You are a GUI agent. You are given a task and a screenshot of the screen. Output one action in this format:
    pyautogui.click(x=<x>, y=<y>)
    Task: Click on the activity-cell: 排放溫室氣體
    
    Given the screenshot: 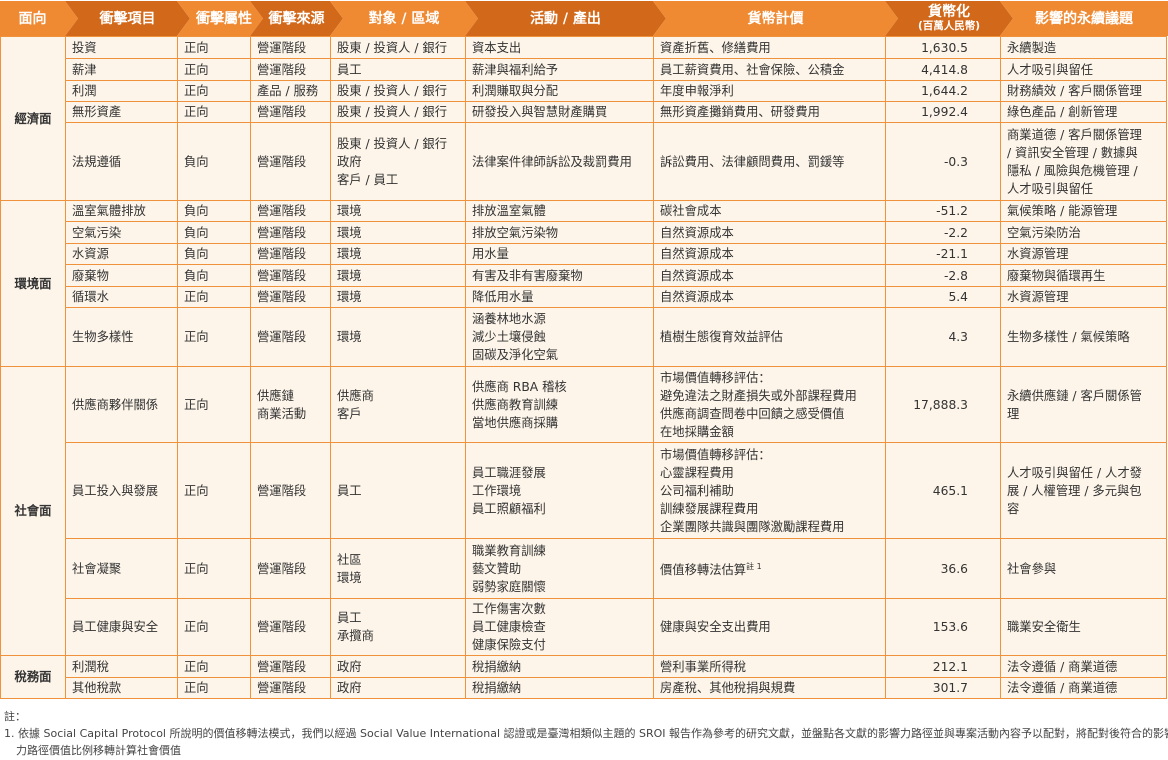 What is the action you would take?
    pyautogui.click(x=559, y=211)
    